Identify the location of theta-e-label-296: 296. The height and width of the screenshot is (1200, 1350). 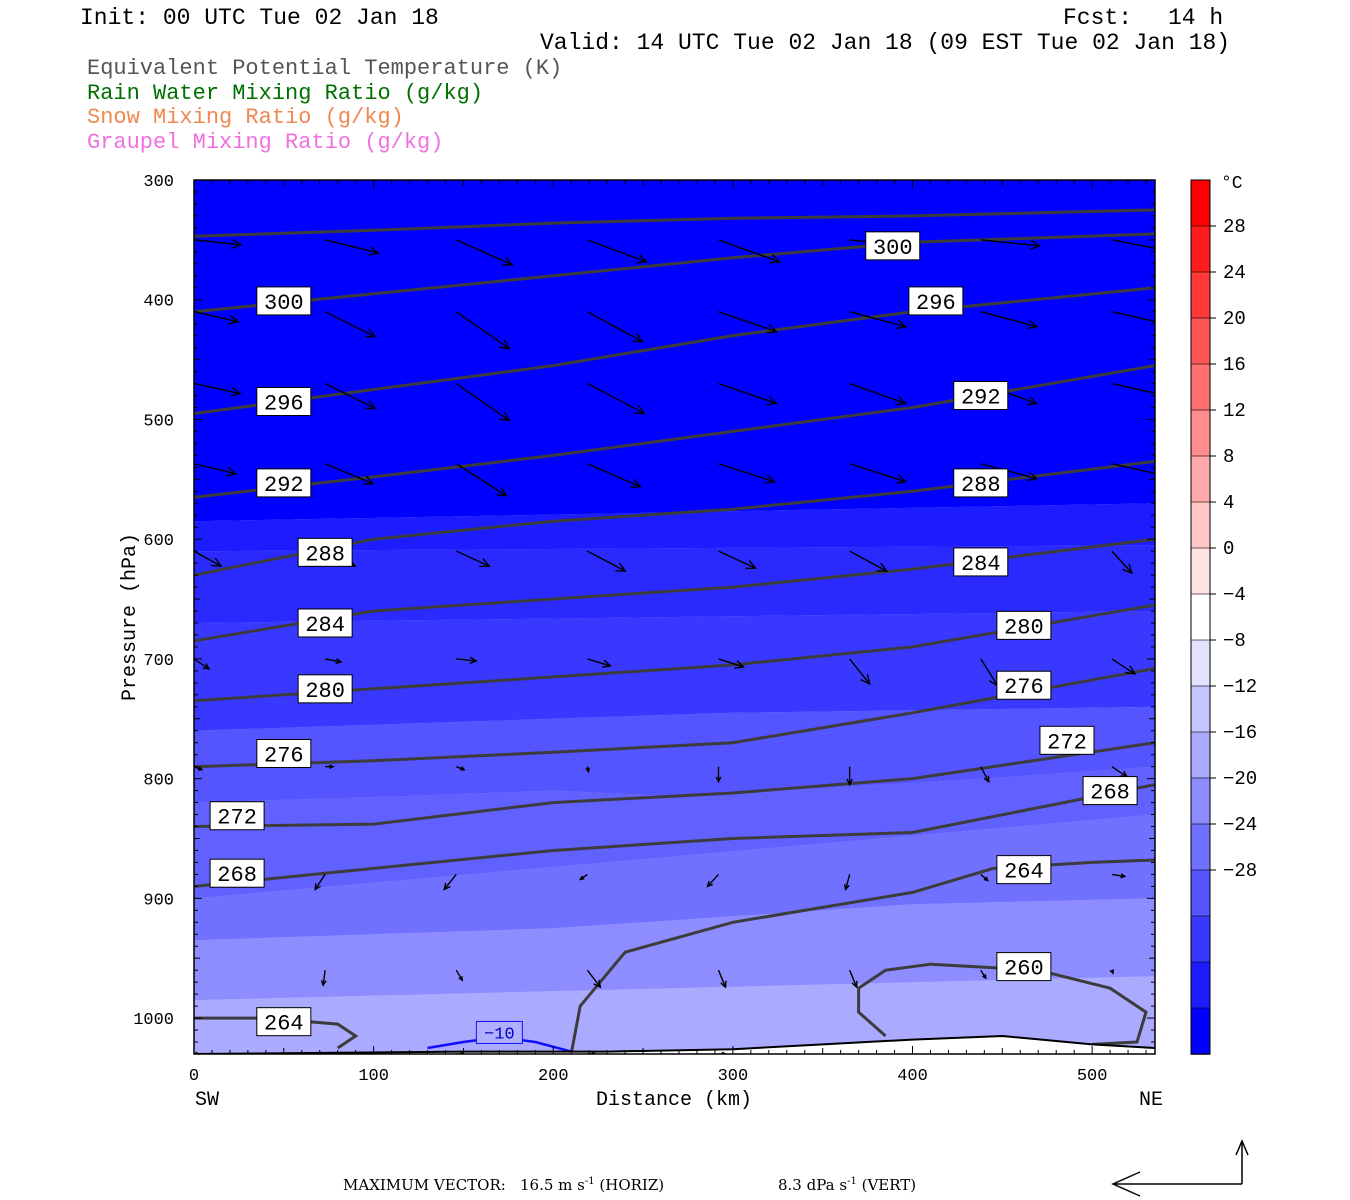
(284, 401).